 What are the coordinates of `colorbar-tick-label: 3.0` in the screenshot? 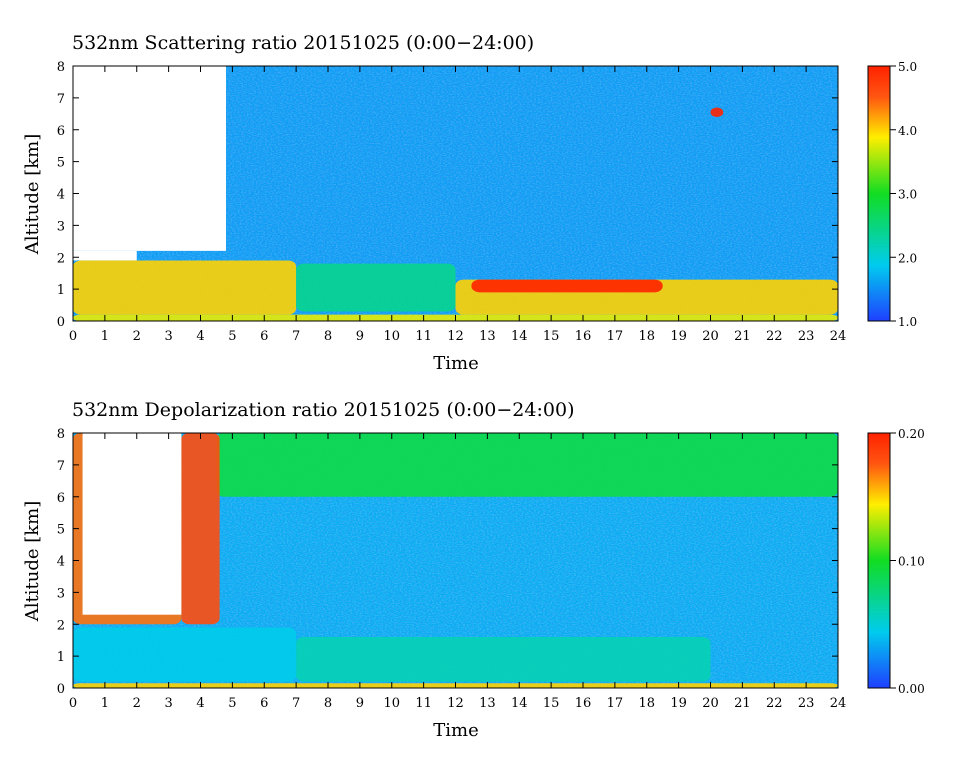 It's located at (907, 195).